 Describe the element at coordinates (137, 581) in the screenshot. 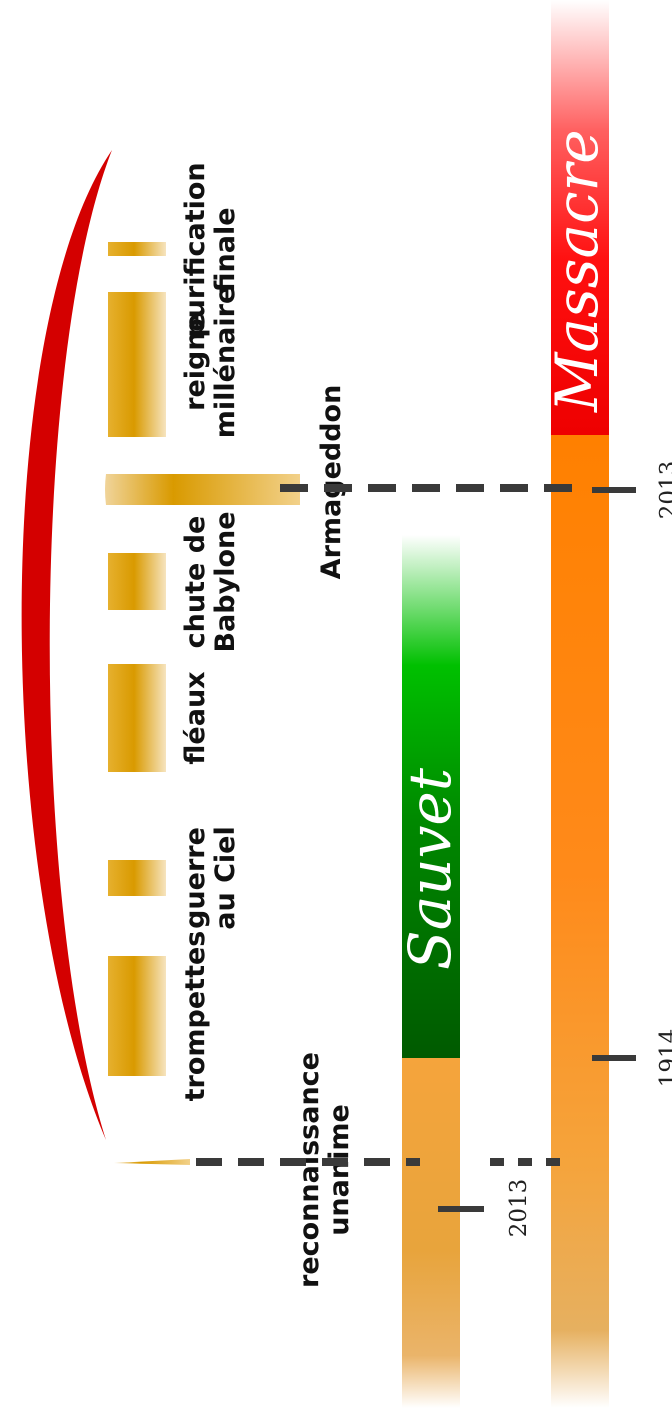

I see `event-bar-babylone` at that location.